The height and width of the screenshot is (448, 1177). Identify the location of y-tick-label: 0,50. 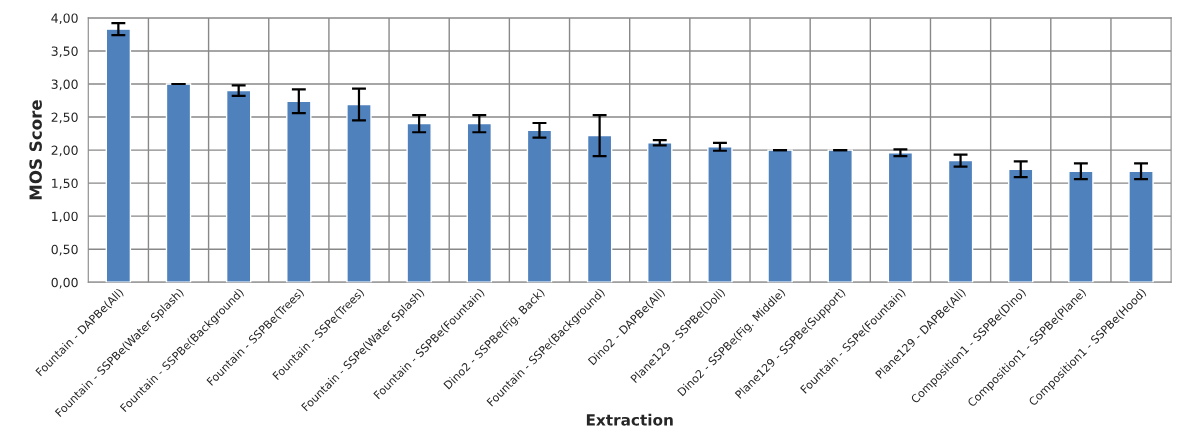
(64, 250).